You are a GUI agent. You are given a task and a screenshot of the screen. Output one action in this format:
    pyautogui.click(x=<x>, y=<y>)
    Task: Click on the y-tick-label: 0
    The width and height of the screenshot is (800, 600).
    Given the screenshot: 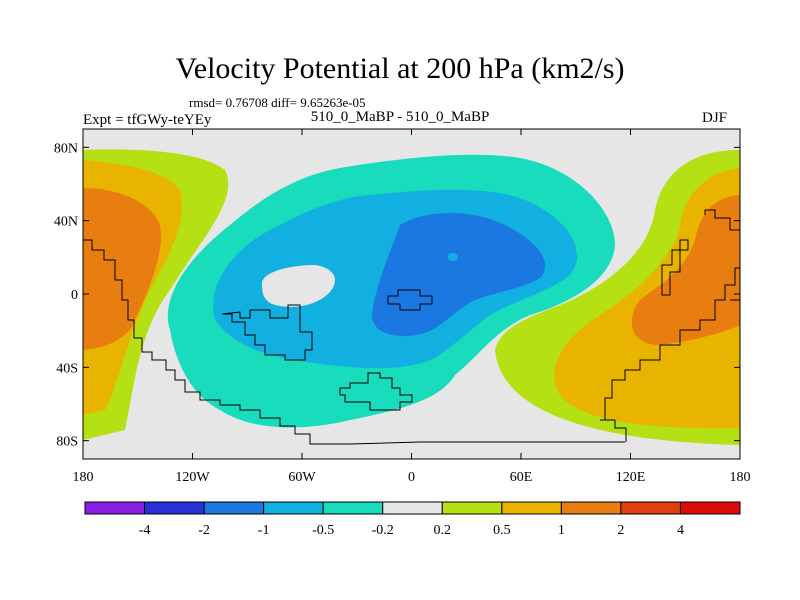 What is the action you would take?
    pyautogui.click(x=74, y=295)
    